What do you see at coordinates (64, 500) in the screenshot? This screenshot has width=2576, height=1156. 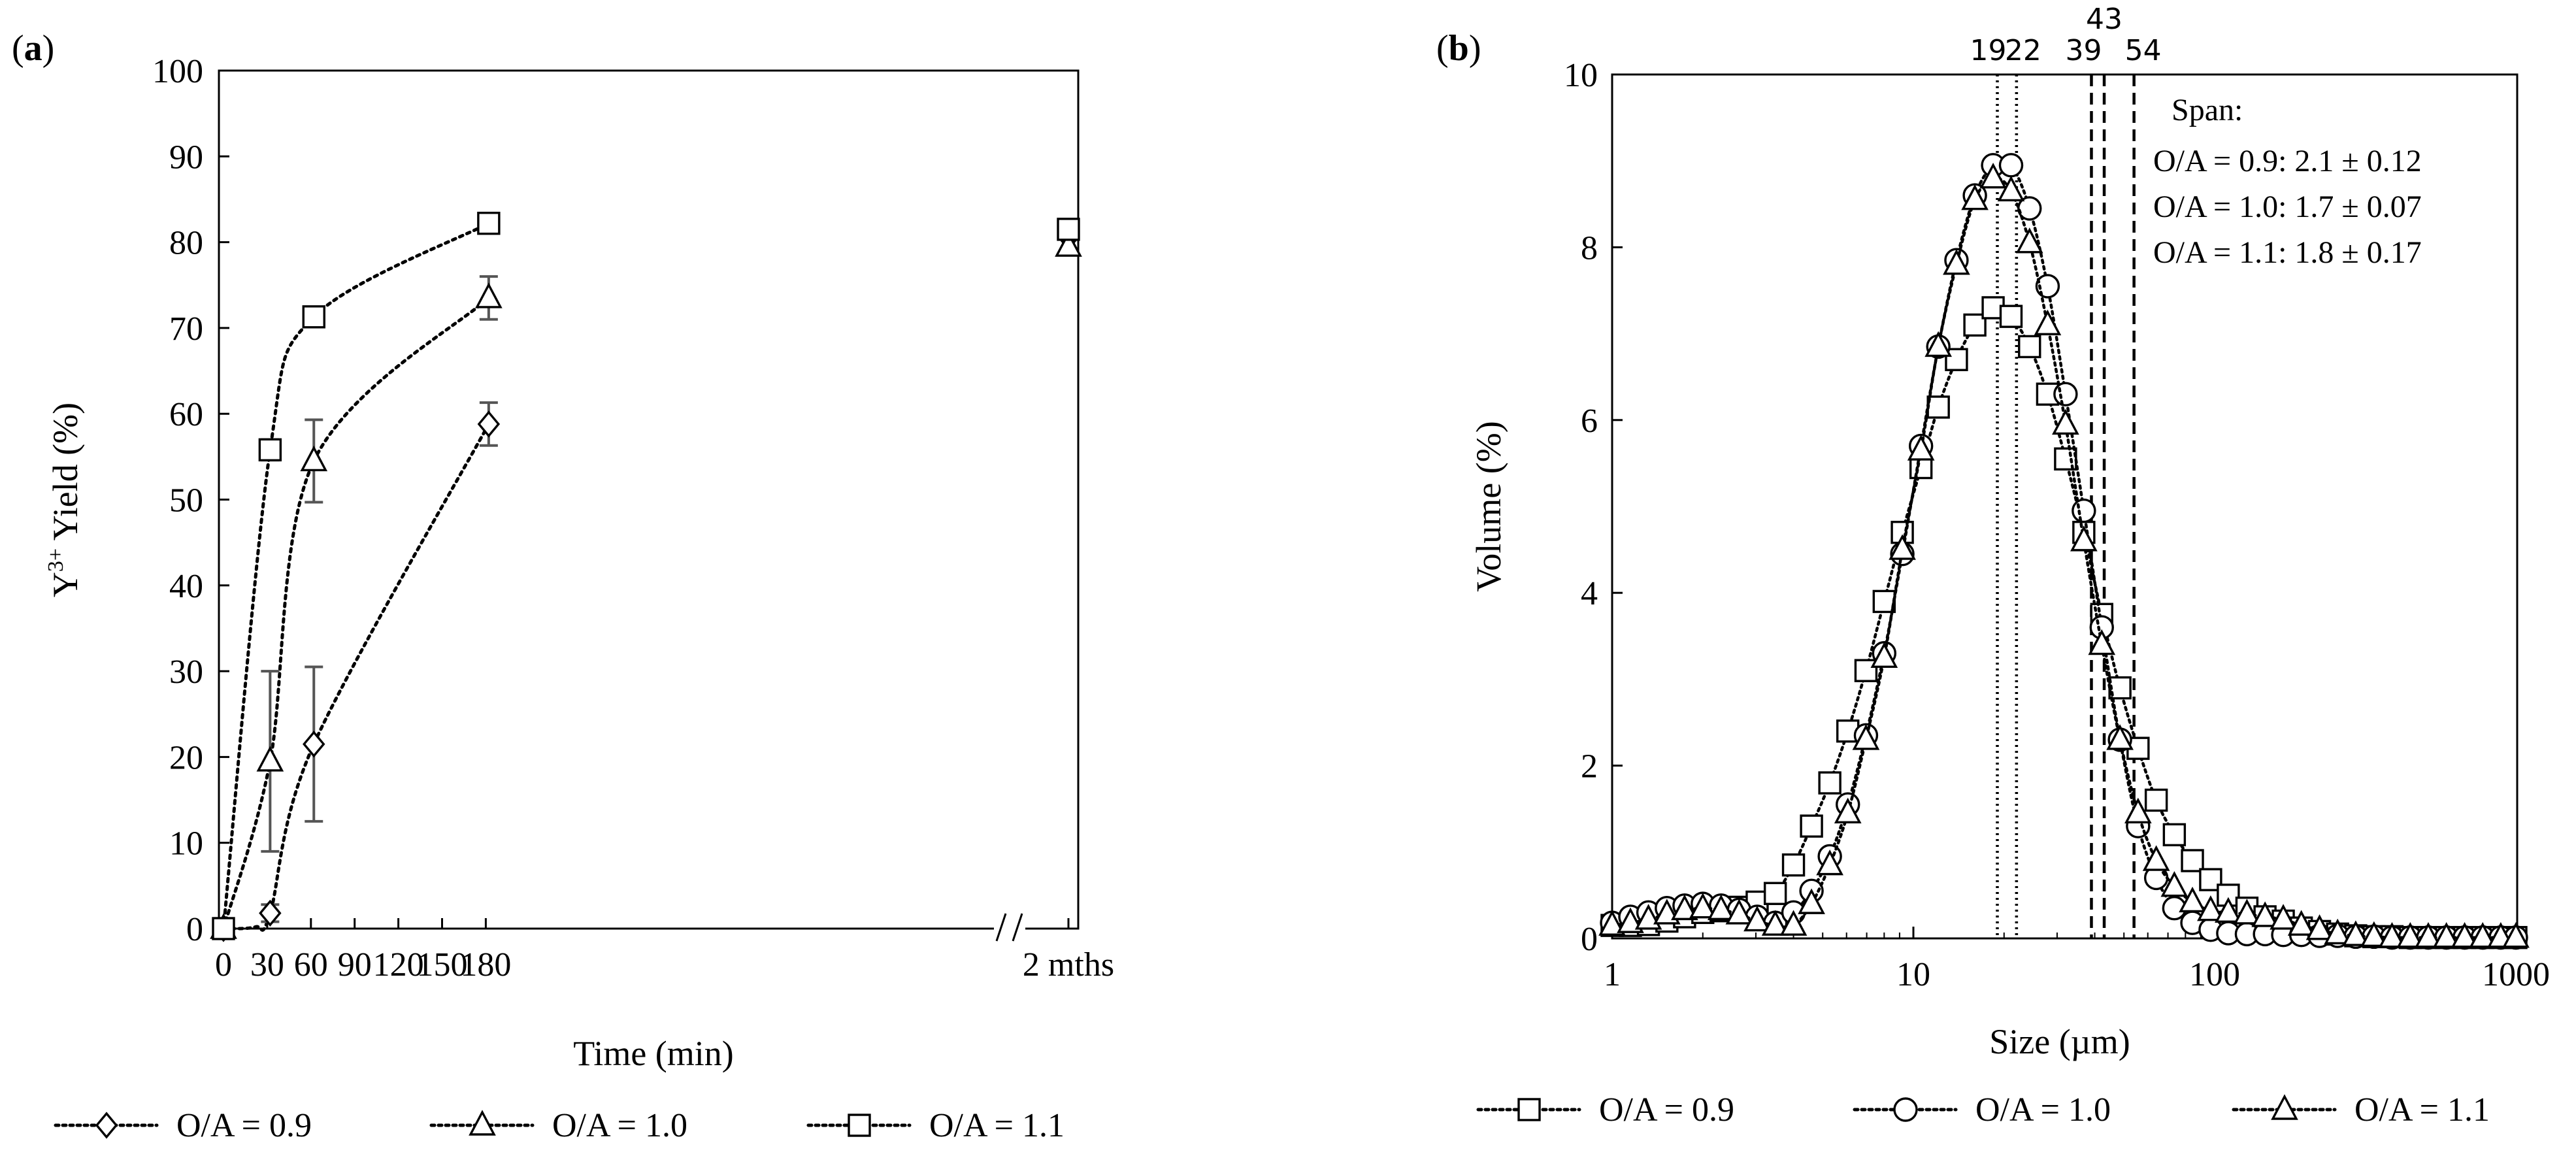 I see `panel-a-y-axis-label: Y3+ Yield (%)` at bounding box center [64, 500].